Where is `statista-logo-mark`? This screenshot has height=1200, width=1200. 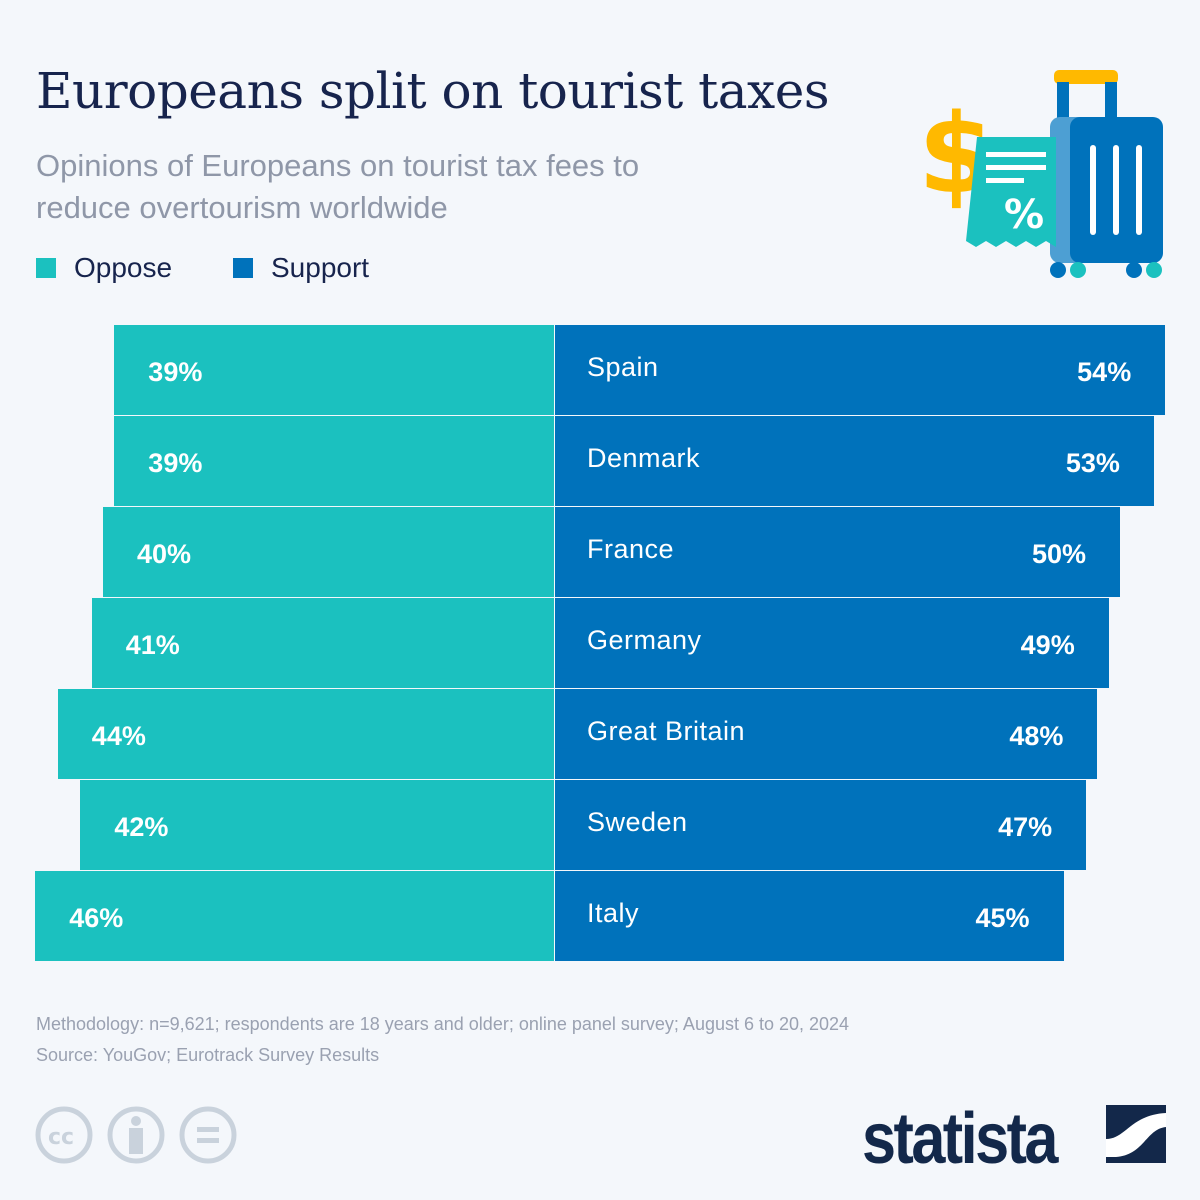
statista-logo-mark is located at coordinates (1136, 1134).